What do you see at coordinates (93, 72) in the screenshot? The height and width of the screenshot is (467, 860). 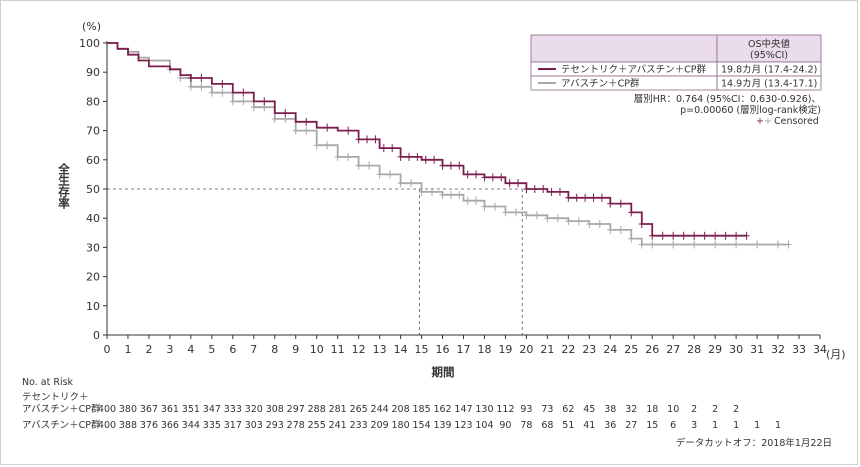 I see `y-tick-label: 90` at bounding box center [93, 72].